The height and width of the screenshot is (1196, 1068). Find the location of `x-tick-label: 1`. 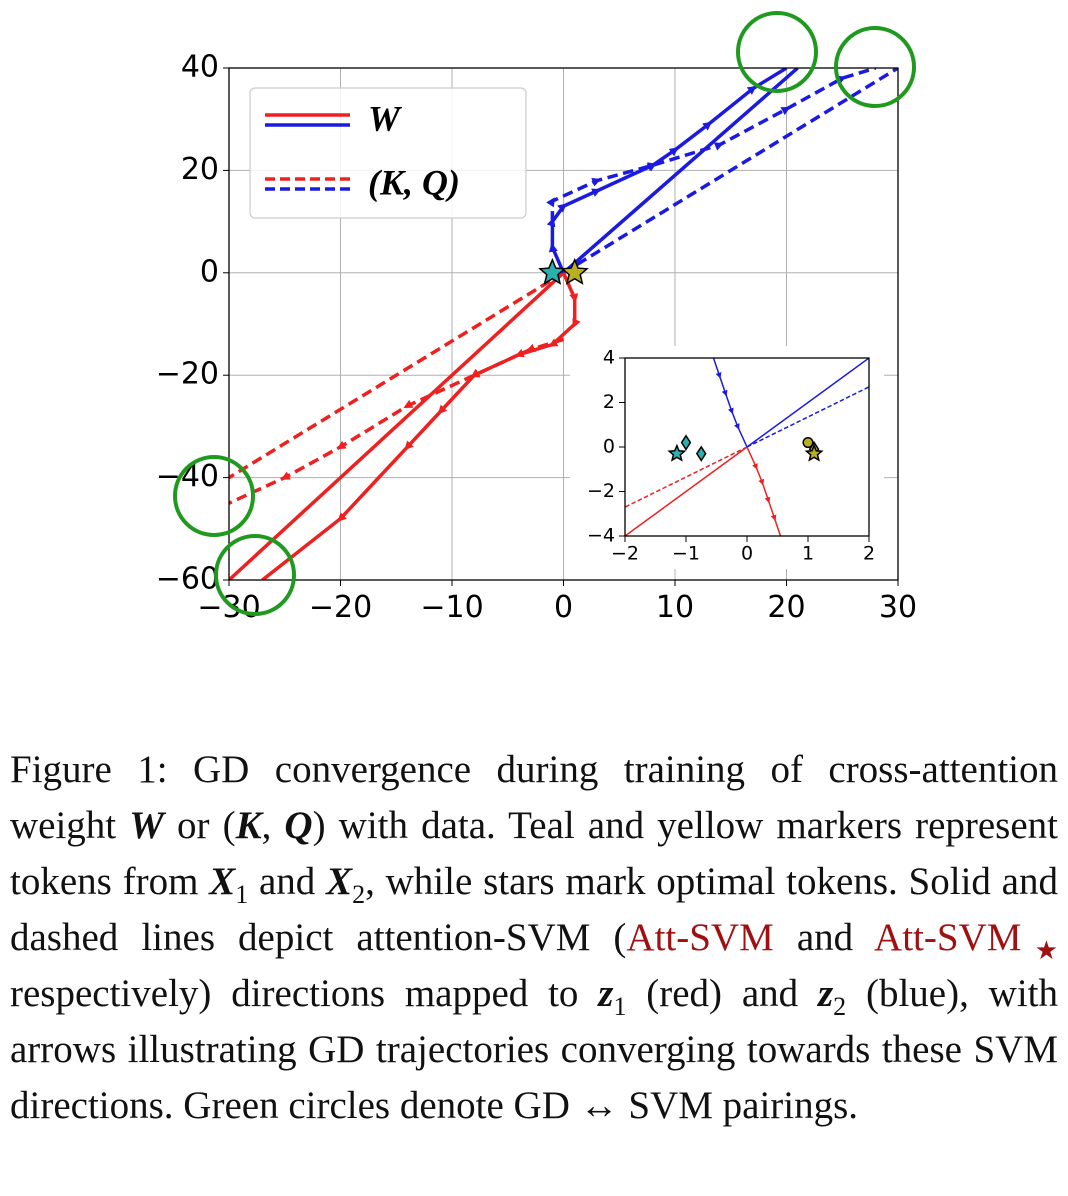

x-tick-label: 1 is located at coordinates (808, 554).